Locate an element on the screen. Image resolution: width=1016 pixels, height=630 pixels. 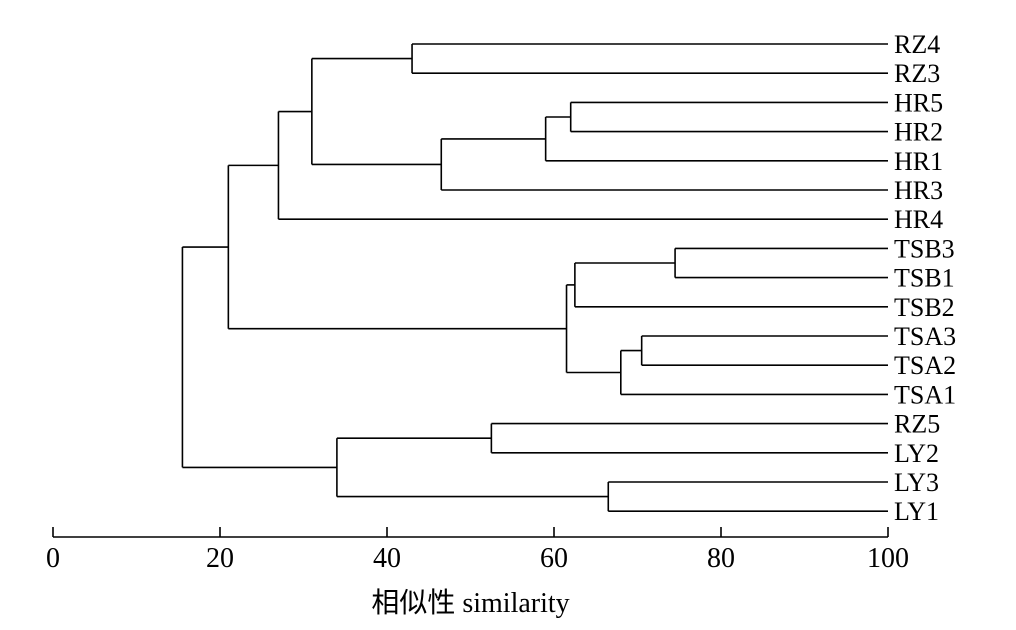
leaf-label-ly1: LY1 is located at coordinates (916, 511).